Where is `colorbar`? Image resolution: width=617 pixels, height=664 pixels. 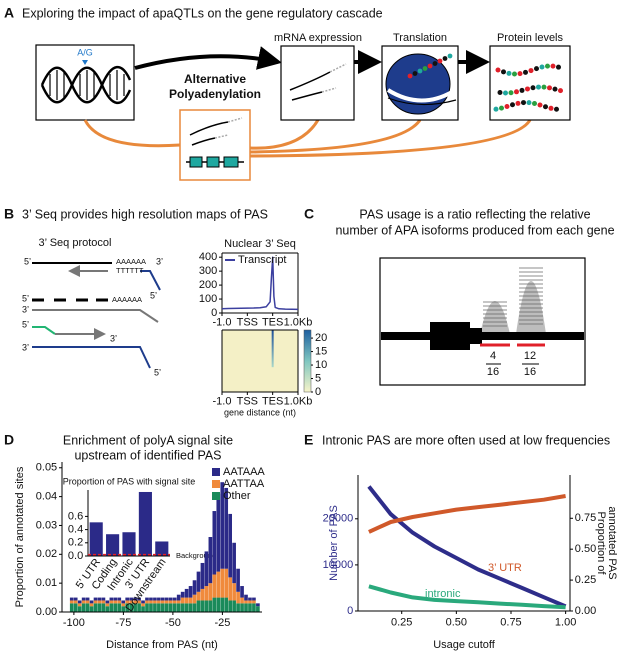 colorbar is located at coordinates (307, 361).